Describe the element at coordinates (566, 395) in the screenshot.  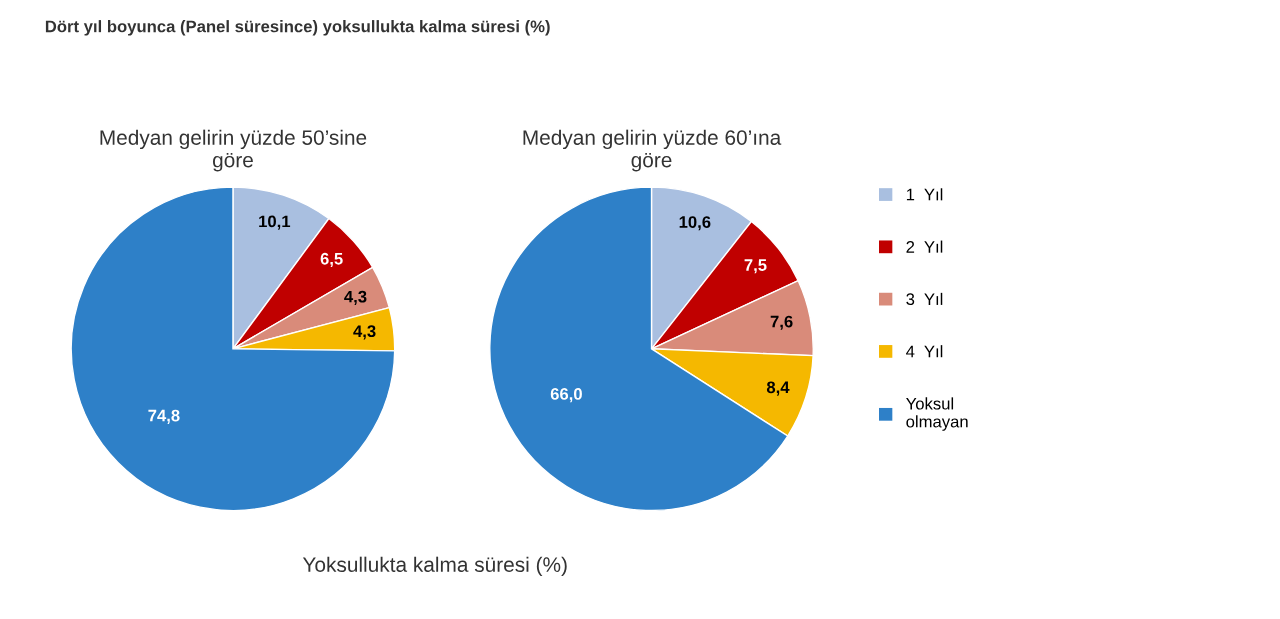
I see `data-label: 66,0` at that location.